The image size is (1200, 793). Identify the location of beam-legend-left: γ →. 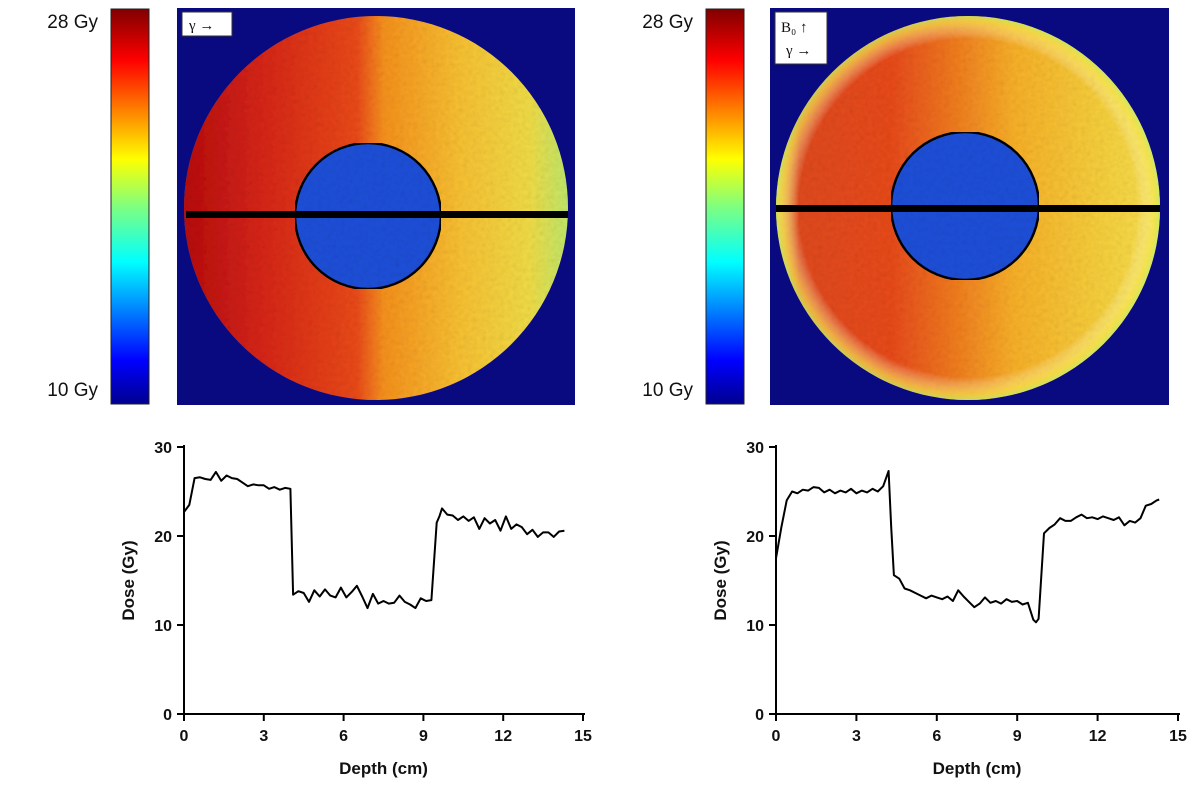
(207, 24).